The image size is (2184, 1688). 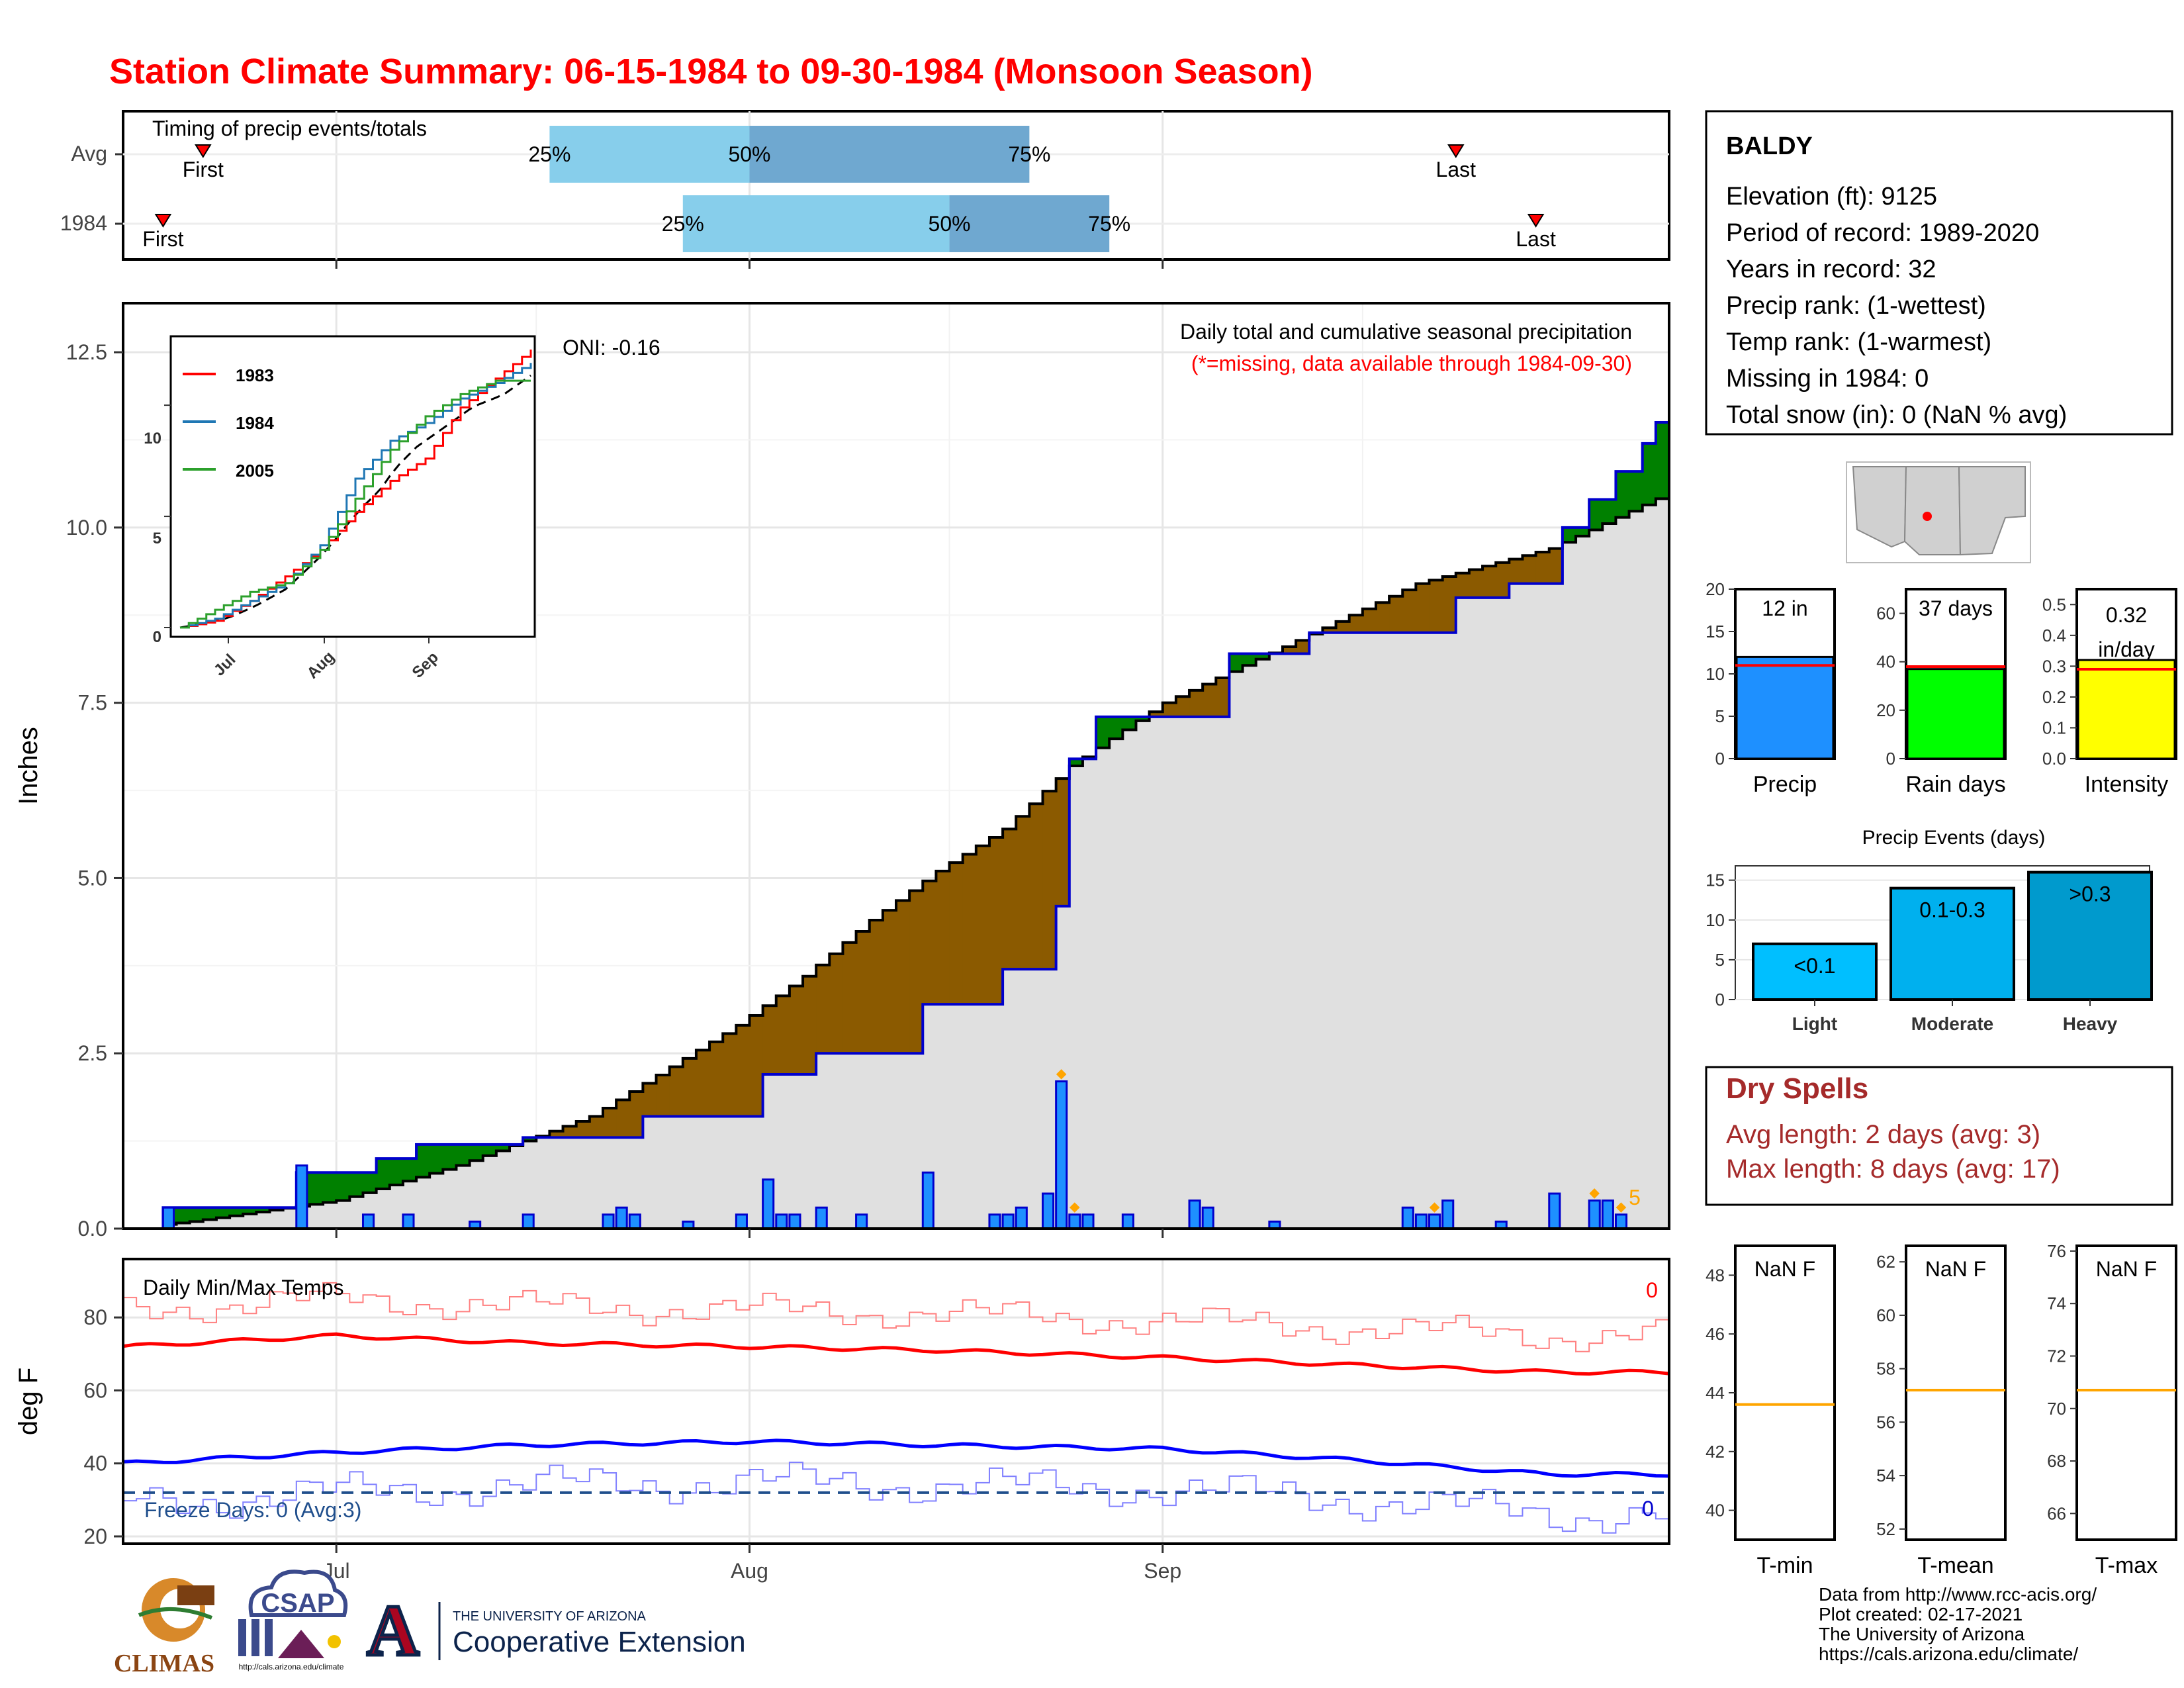 What do you see at coordinates (1715, 674) in the screenshot?
I see `mini-bar-tick: 10` at bounding box center [1715, 674].